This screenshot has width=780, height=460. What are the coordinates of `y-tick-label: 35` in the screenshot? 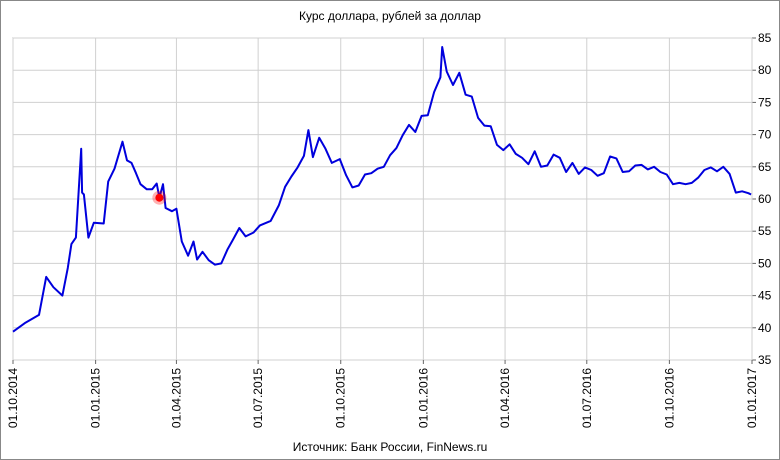 It's located at (765, 360).